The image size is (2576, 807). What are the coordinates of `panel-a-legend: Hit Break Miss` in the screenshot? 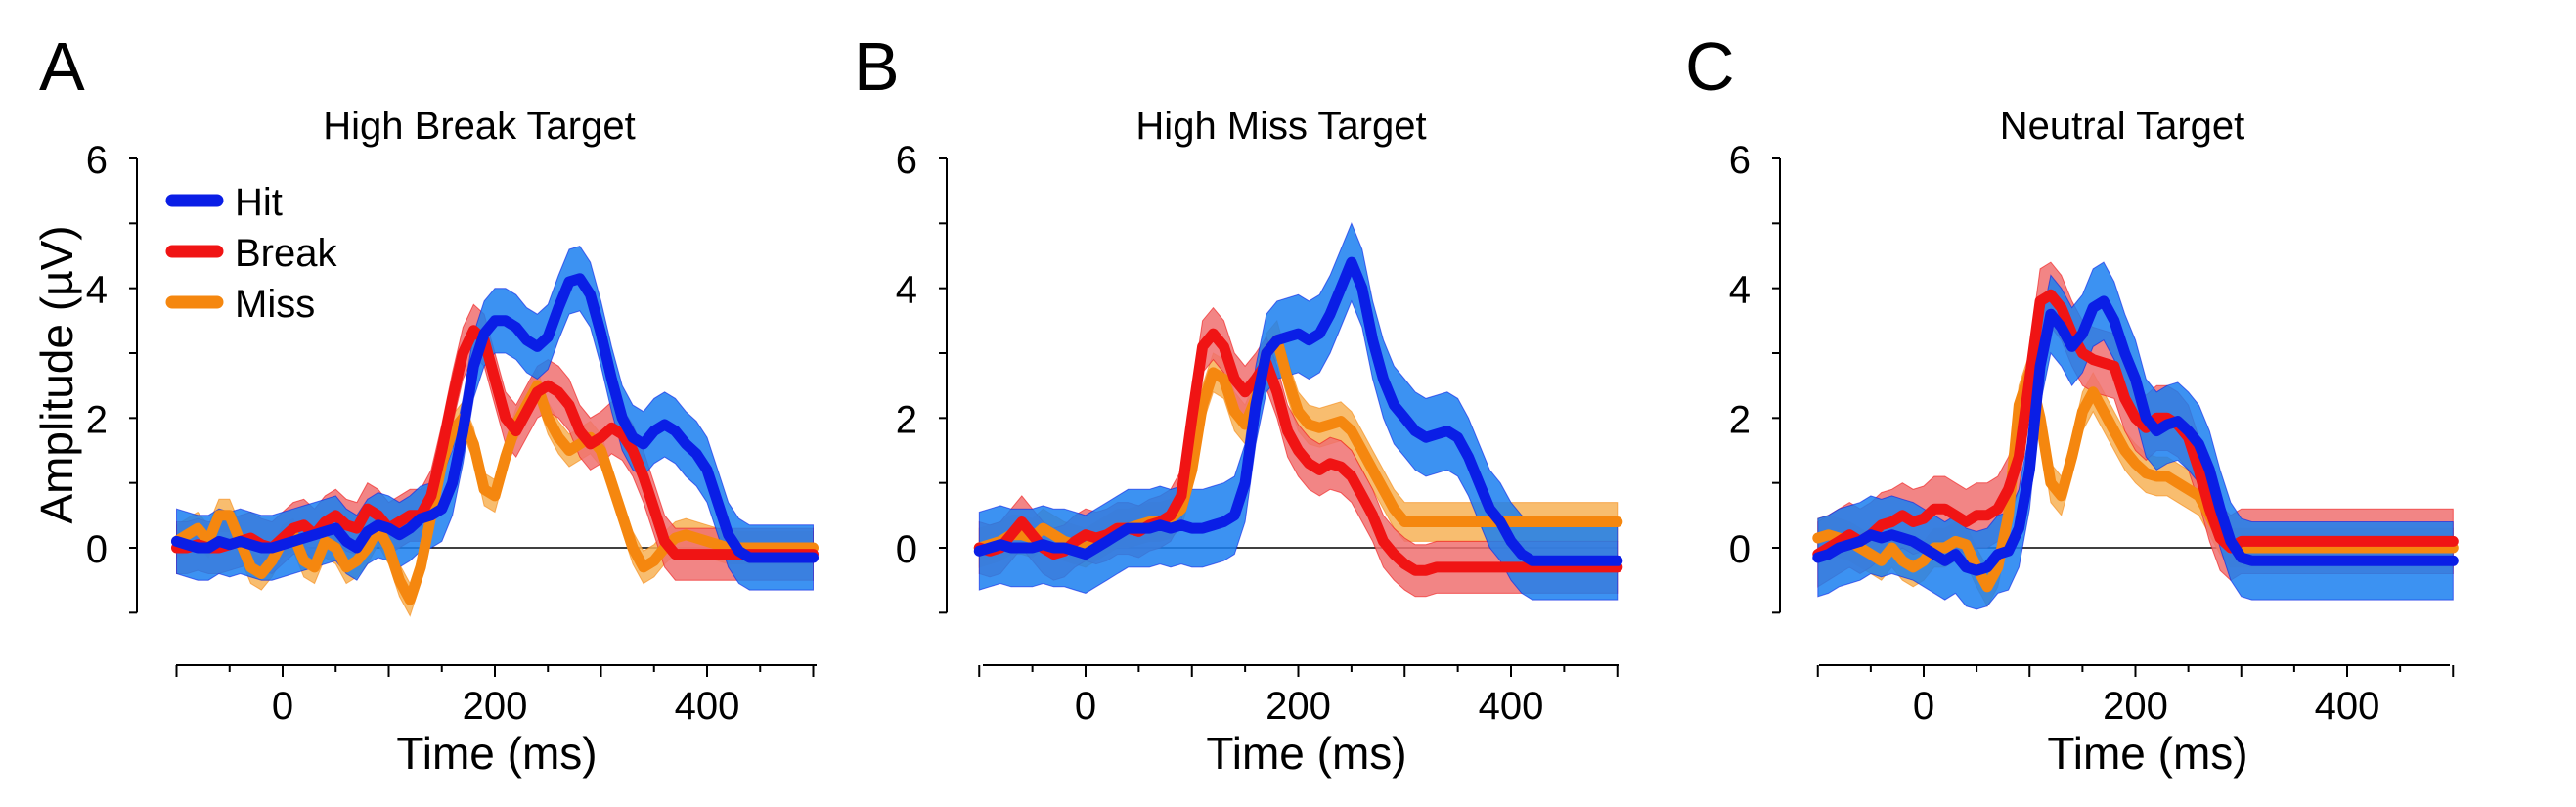 It's located at (251, 253).